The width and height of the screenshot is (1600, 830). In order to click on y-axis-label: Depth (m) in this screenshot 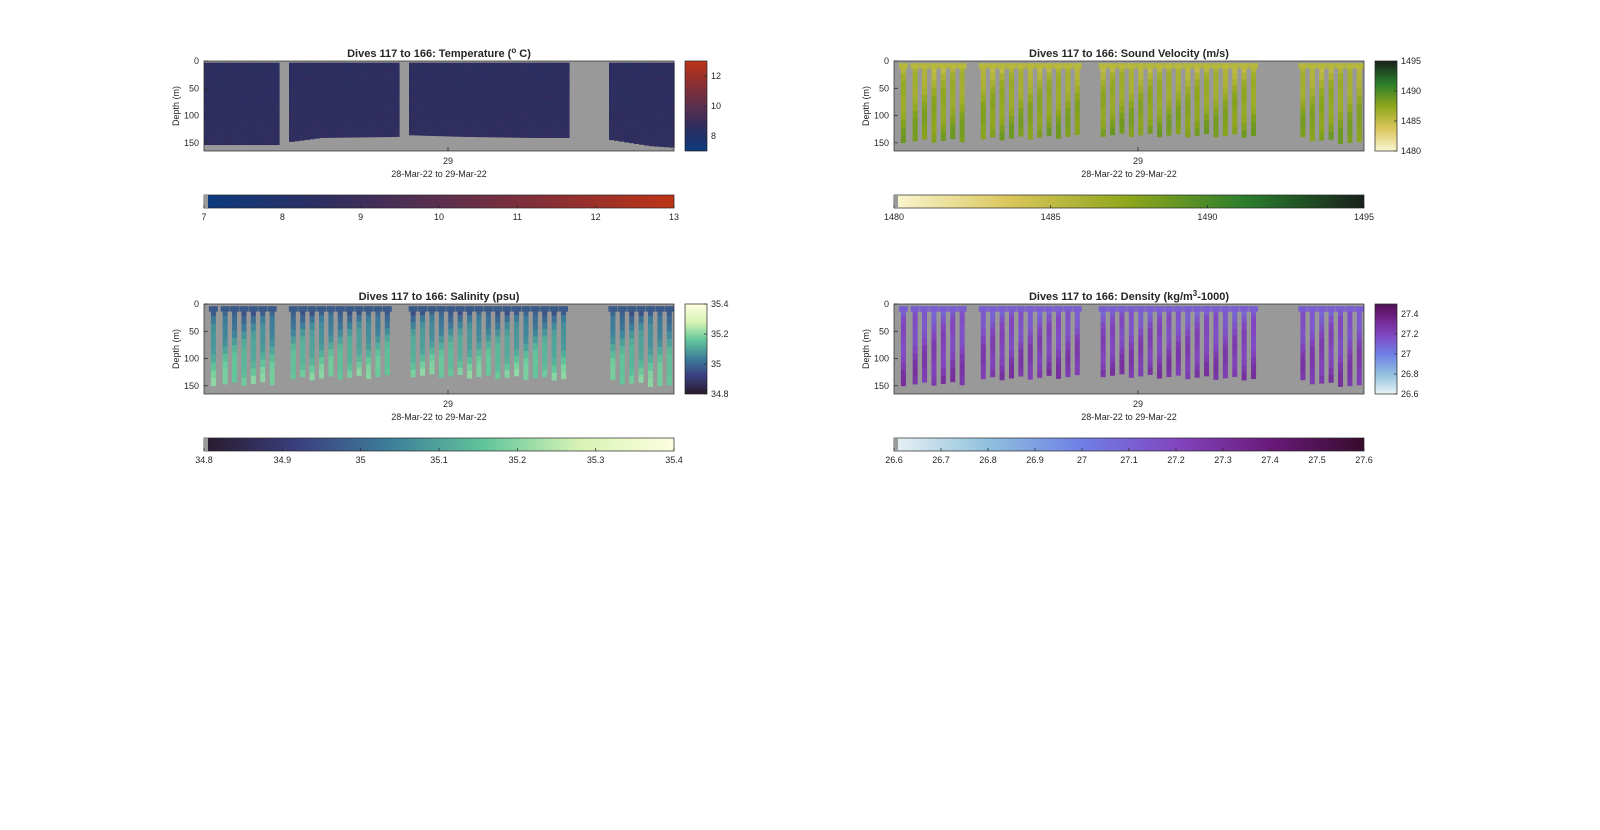, I will do `click(176, 349)`.